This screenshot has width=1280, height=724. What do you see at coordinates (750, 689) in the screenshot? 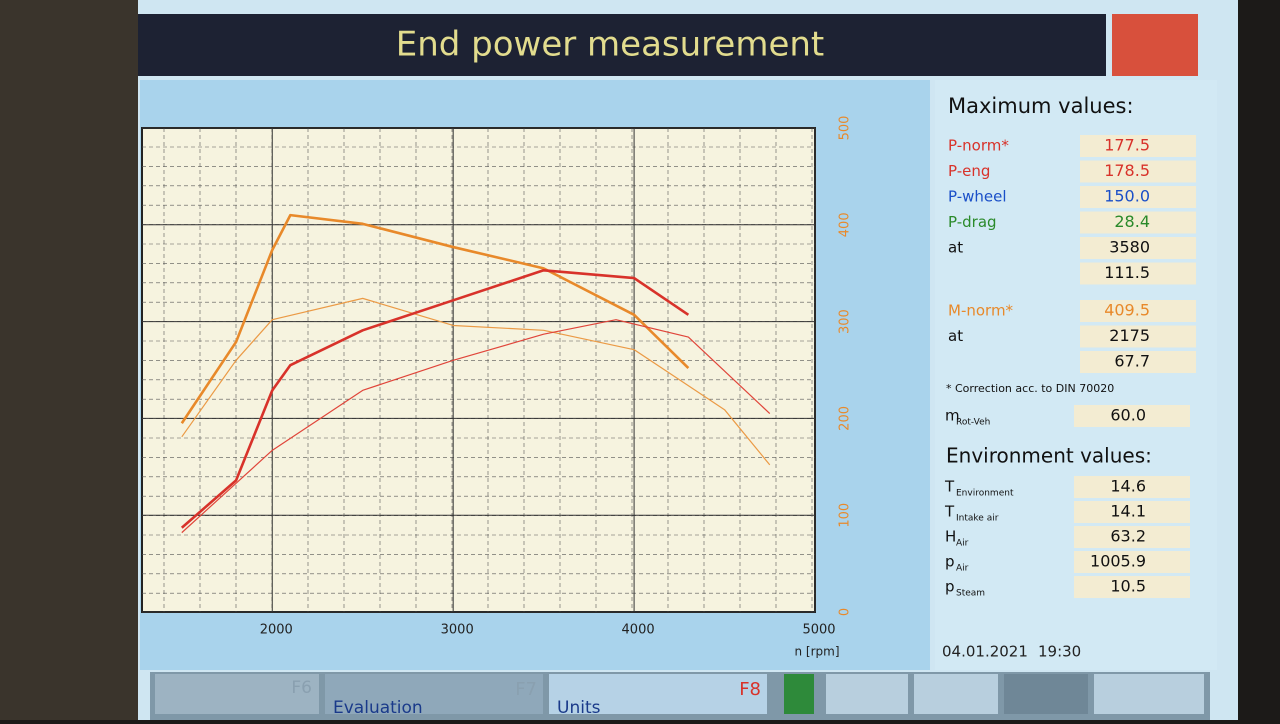
I see `button-key: F8` at bounding box center [750, 689].